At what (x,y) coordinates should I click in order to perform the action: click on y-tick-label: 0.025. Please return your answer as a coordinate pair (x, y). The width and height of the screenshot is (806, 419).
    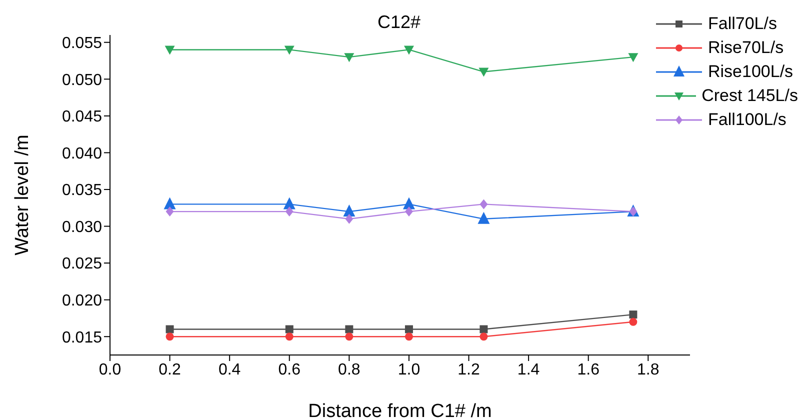
    Looking at the image, I should click on (82, 264).